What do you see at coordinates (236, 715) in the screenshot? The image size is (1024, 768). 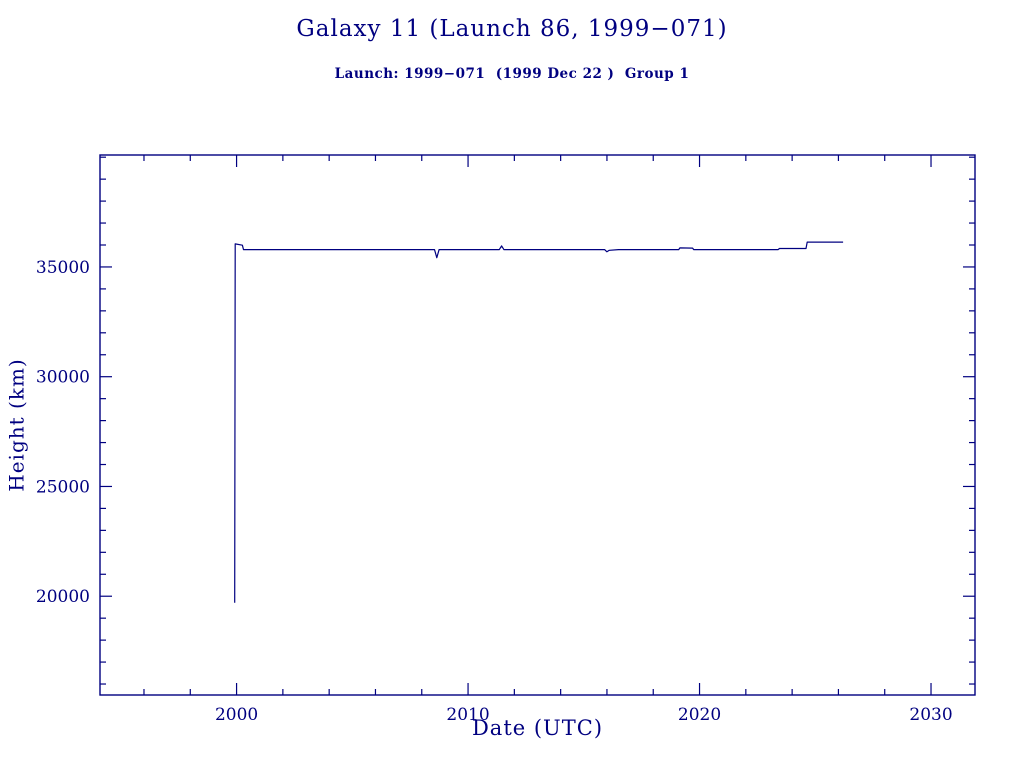 I see `x-tick-label: 2000` at bounding box center [236, 715].